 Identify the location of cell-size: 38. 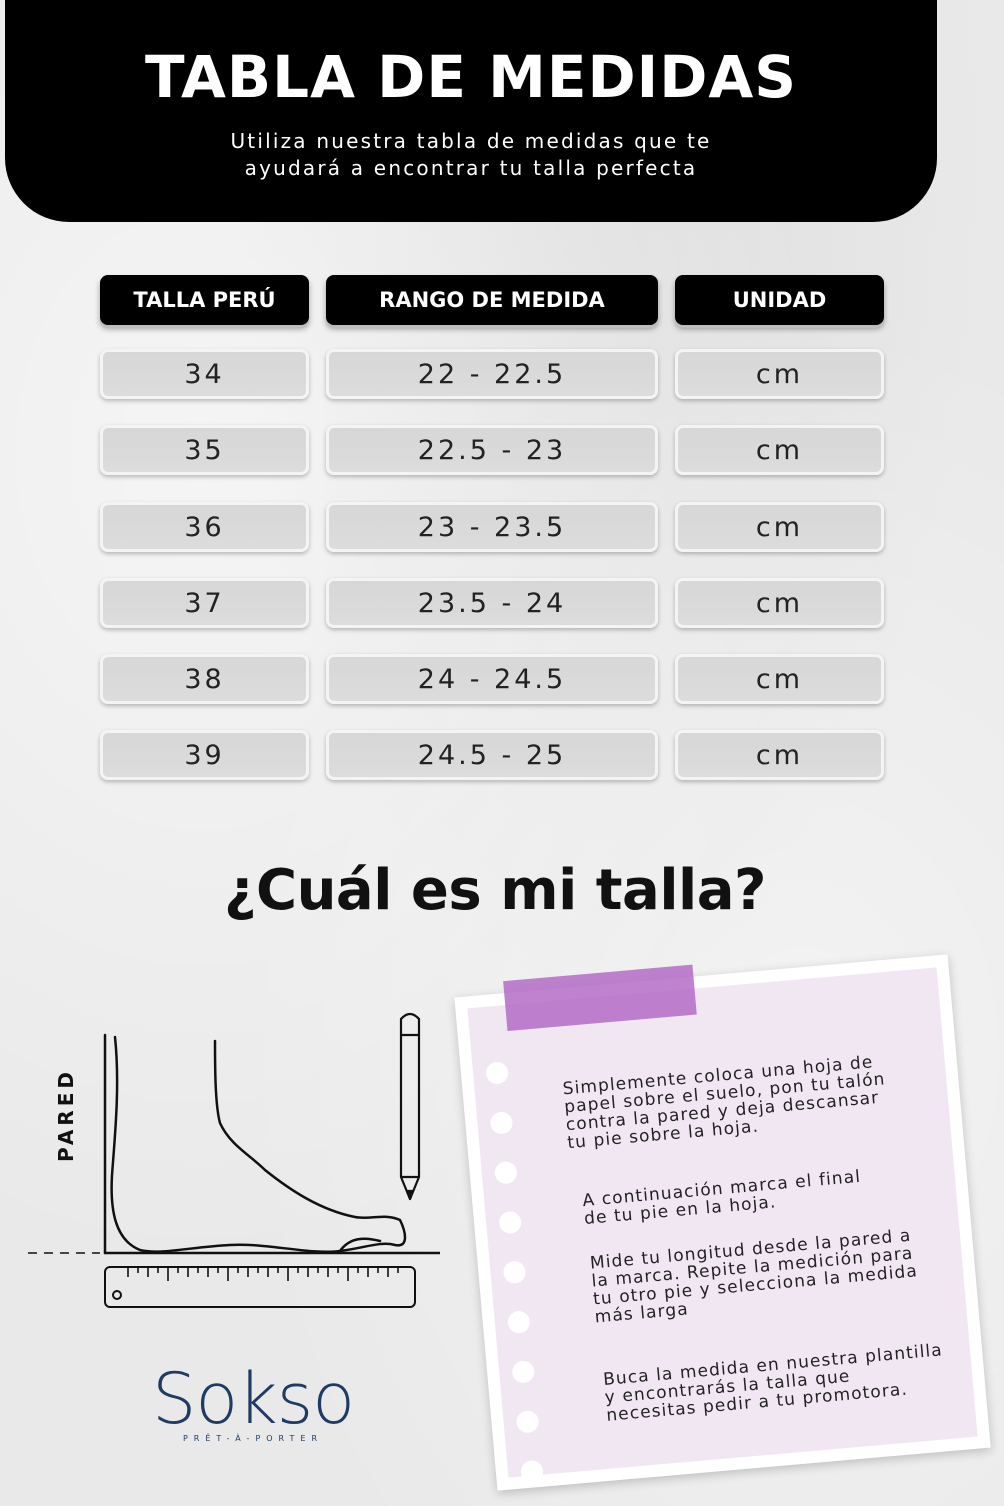
(204, 679).